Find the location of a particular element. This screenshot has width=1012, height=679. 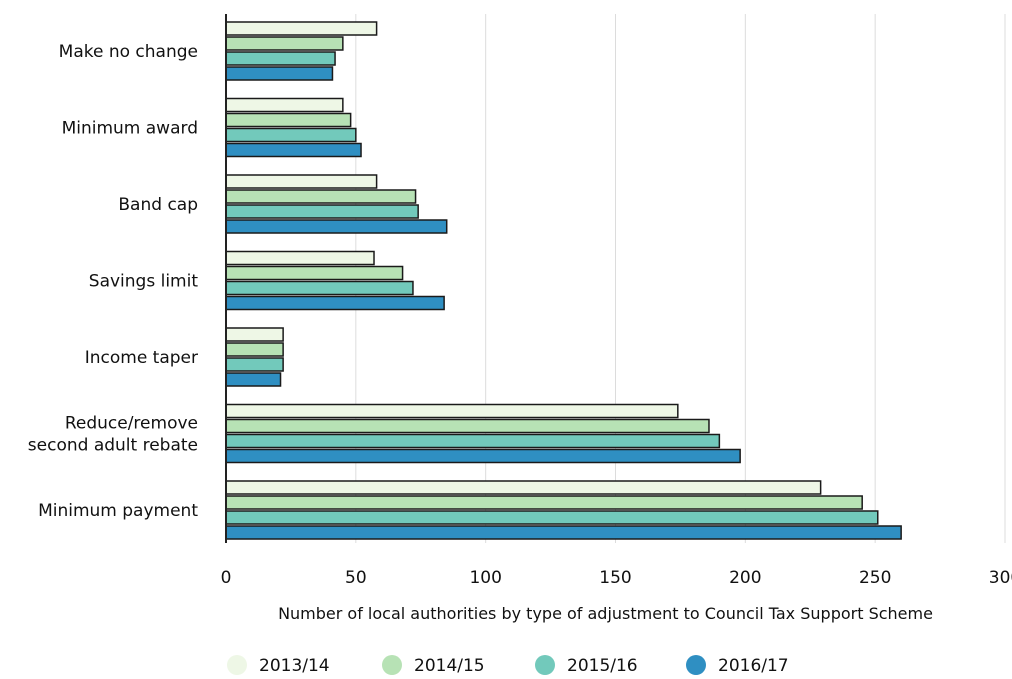

category-label-0: Make no change is located at coordinates (128, 52).